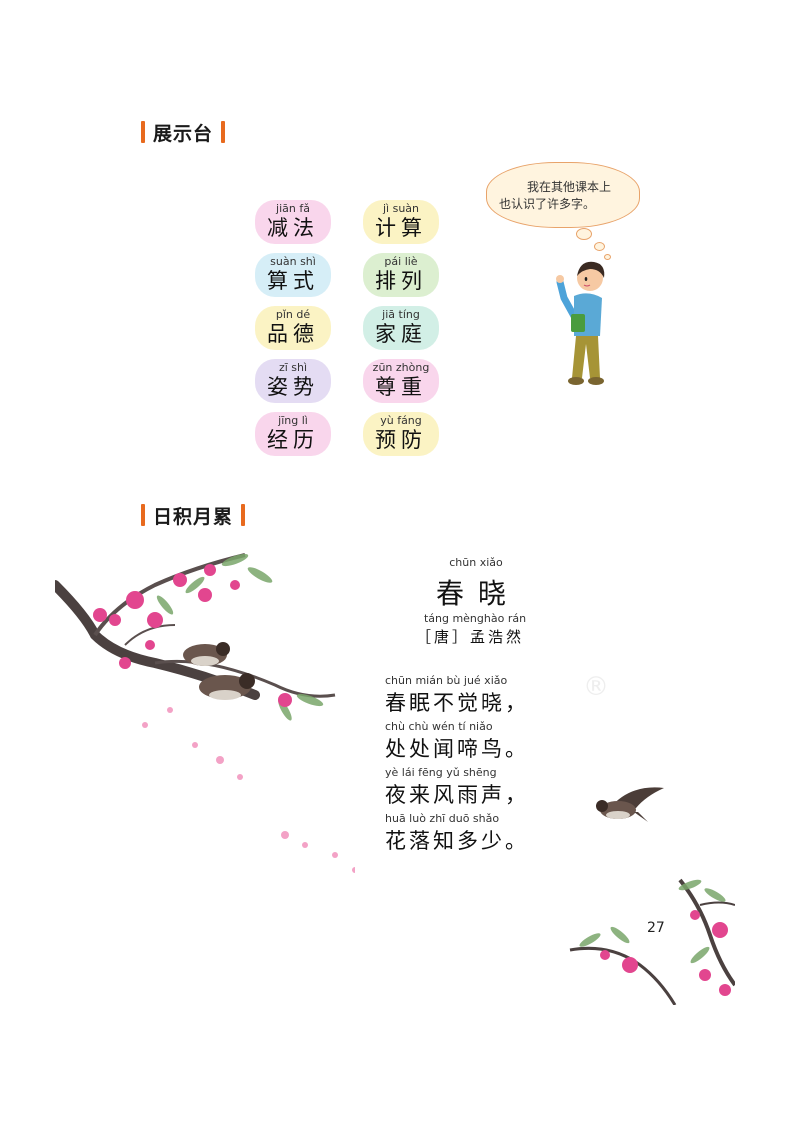 The image size is (793, 1121). I want to click on word-card: yù fáng 预防, so click(401, 434).